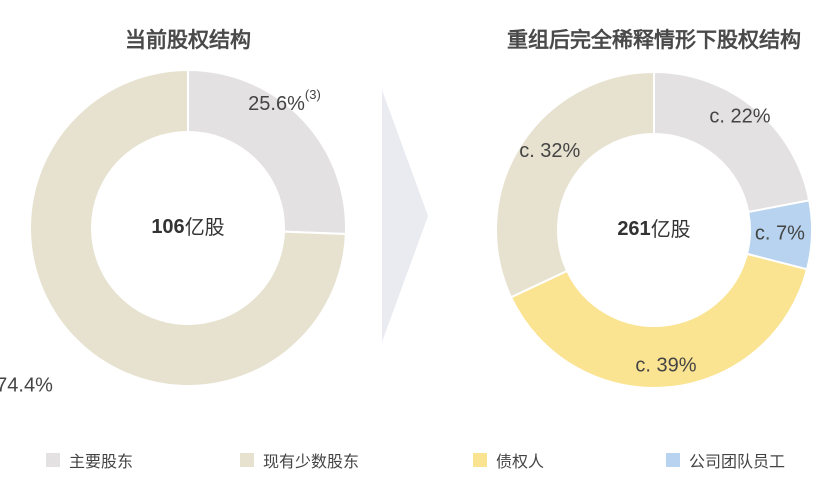 This screenshot has height=484, width=828. Describe the element at coordinates (737, 461) in the screenshot. I see `legend-label: 公司团队员工` at that location.